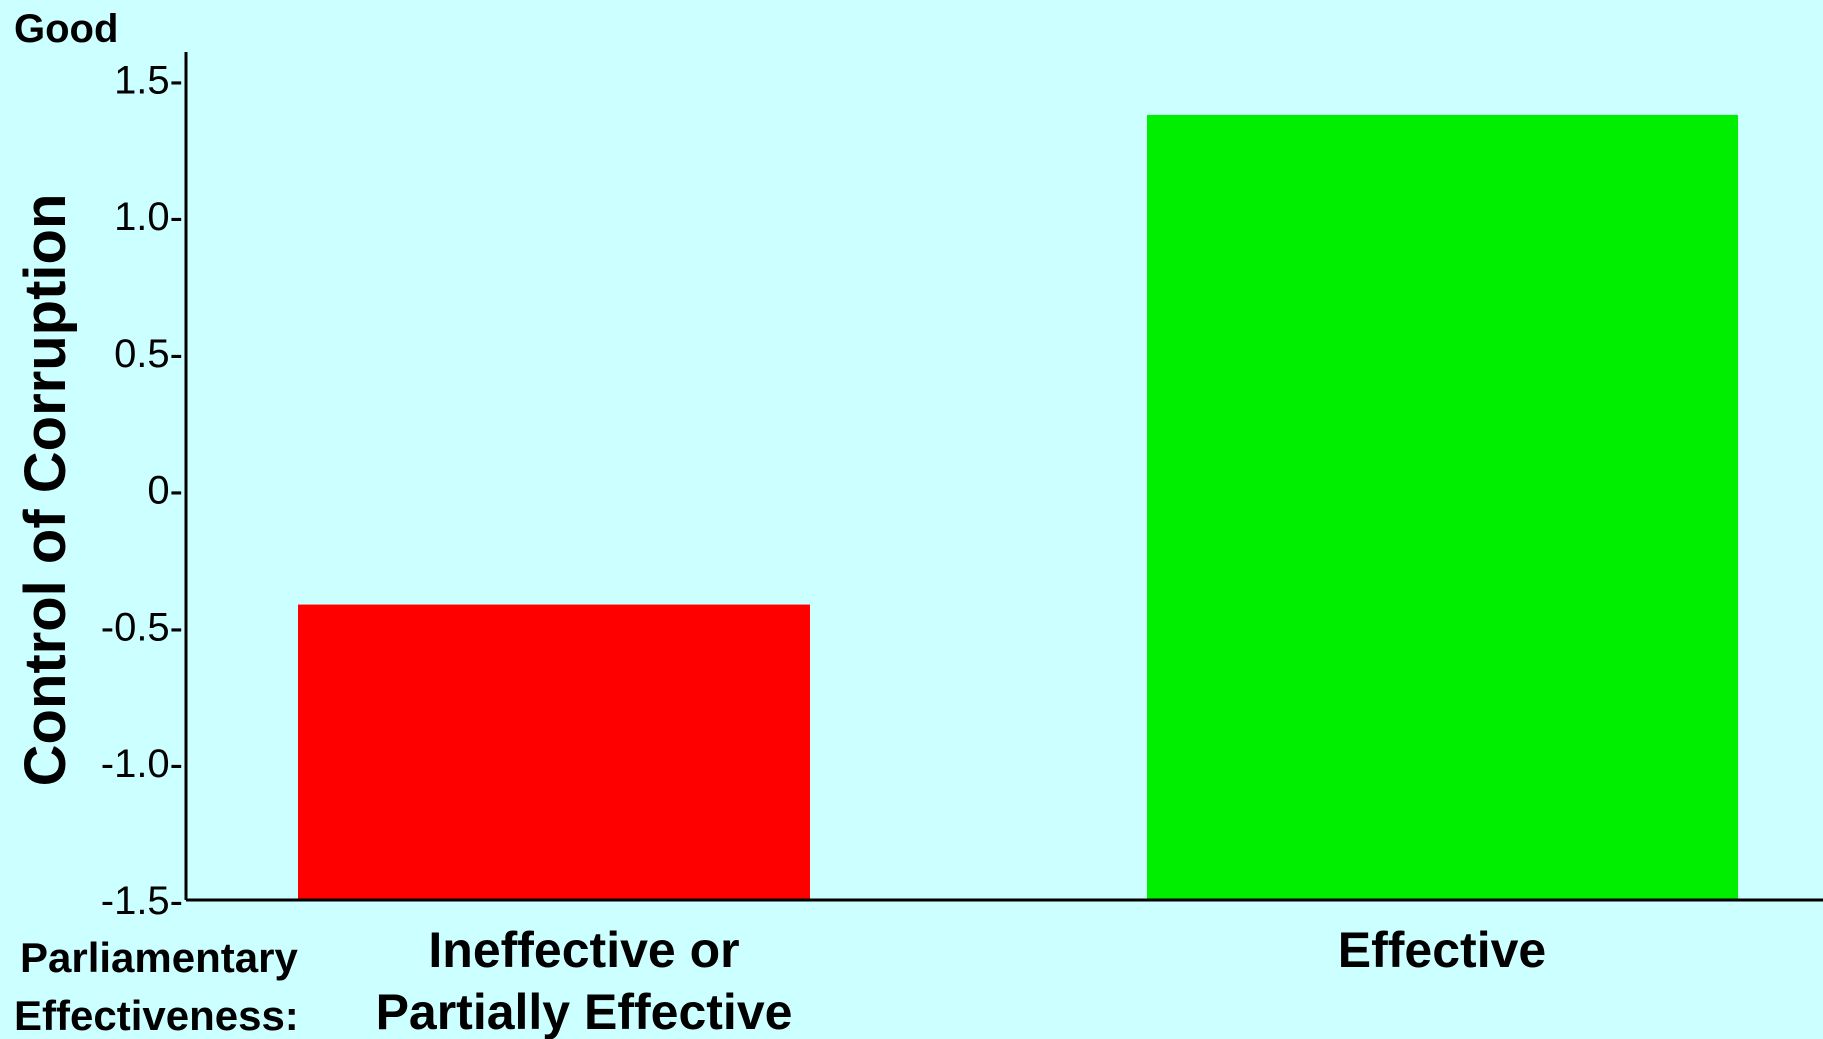 The image size is (1823, 1039). I want to click on category-label: Ineffective or, so click(583, 950).